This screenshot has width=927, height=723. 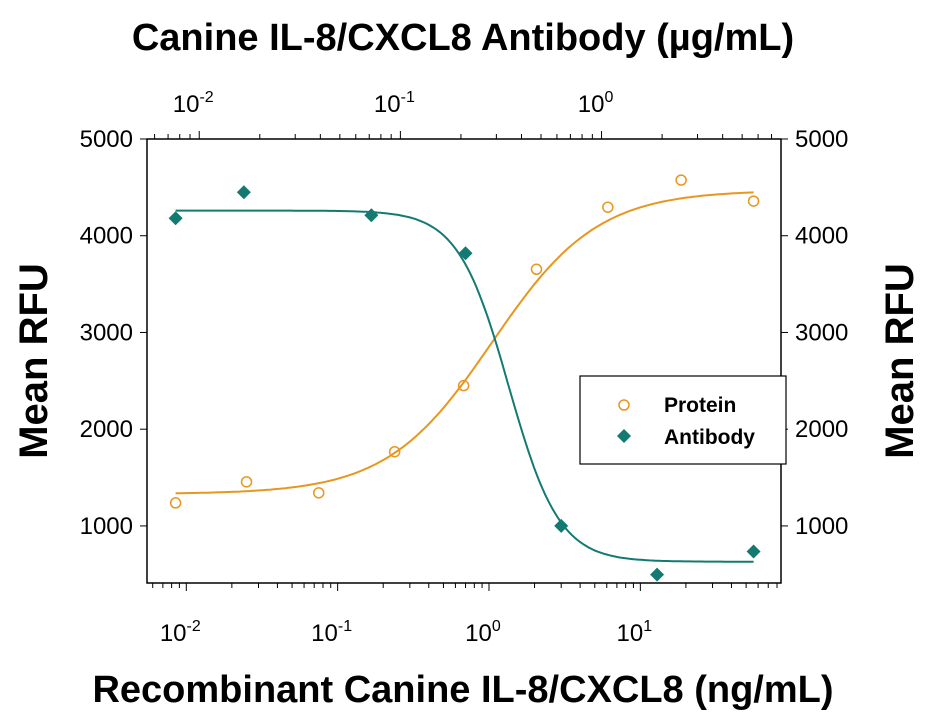 What do you see at coordinates (106, 236) in the screenshot?
I see `y-left-tick-label: 4000` at bounding box center [106, 236].